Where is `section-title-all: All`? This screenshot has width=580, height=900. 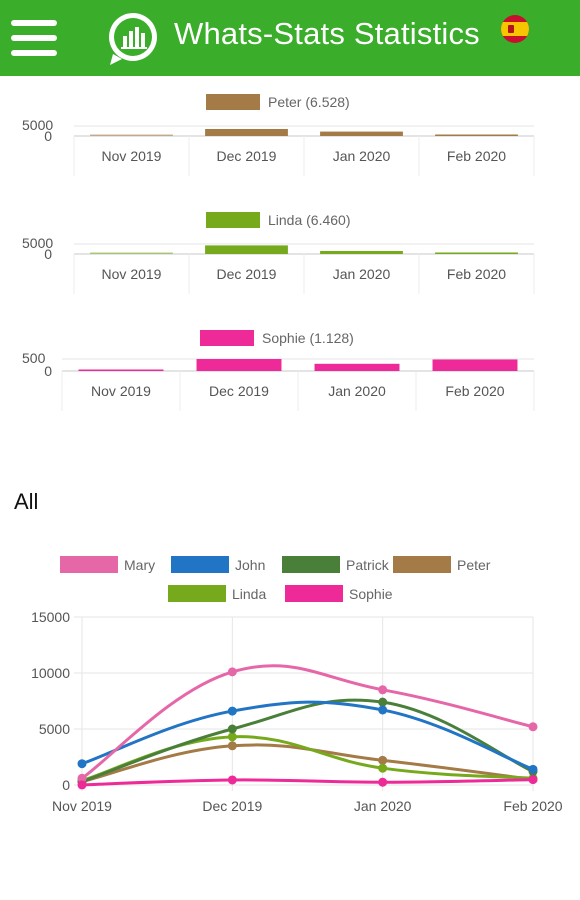 section-title-all: All is located at coordinates (26, 501).